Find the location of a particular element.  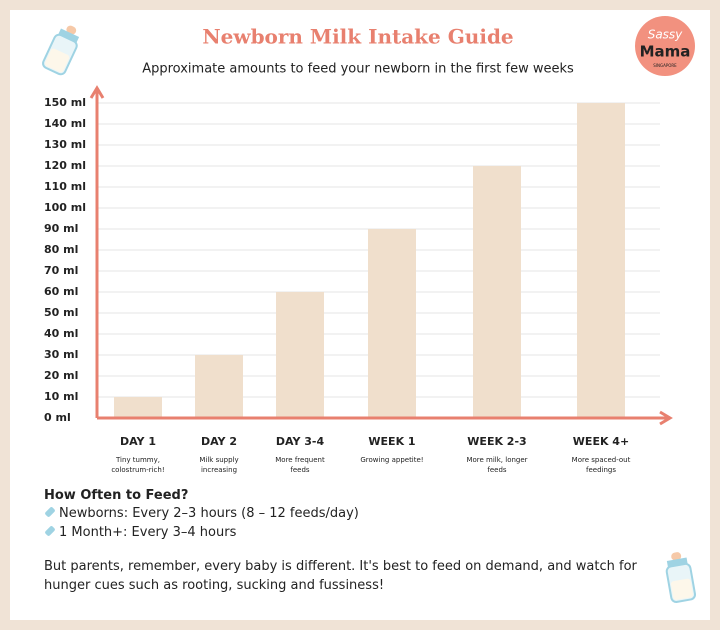

y-tick-label: 80 ml is located at coordinates (61, 249).